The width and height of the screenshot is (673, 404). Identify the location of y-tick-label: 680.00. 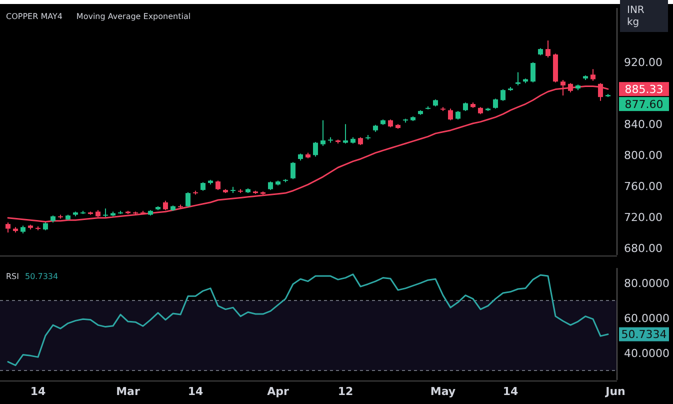
(643, 248).